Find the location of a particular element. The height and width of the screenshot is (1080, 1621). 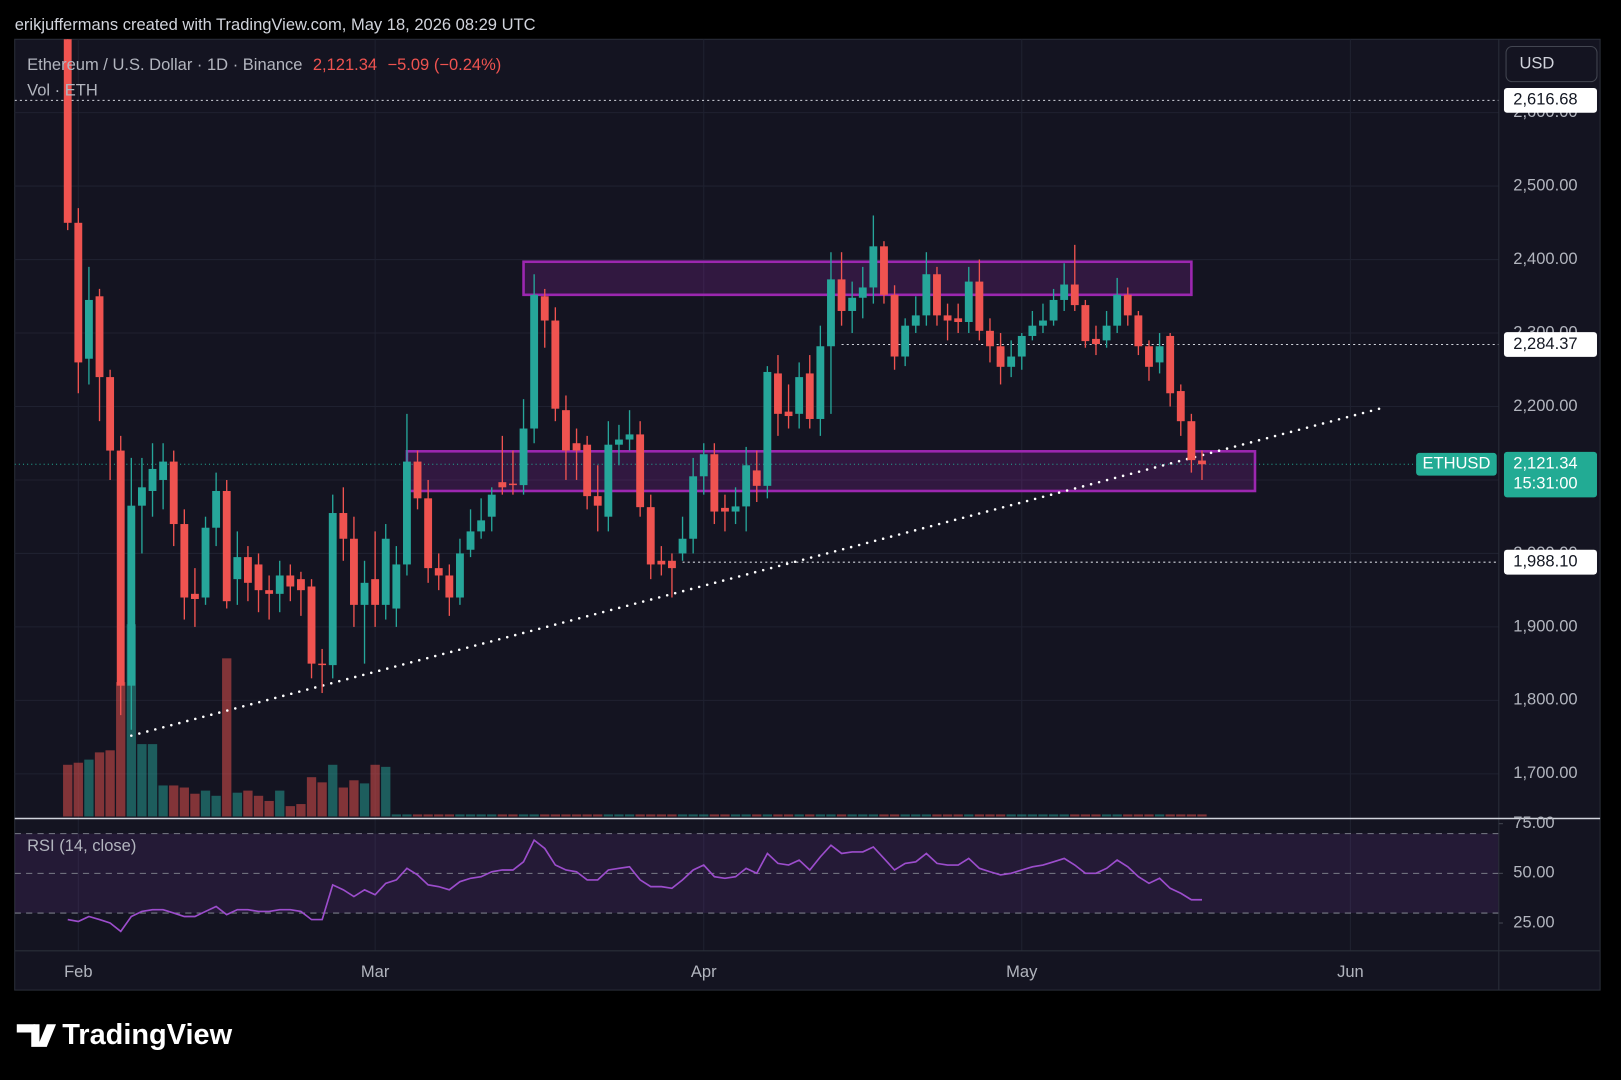

current-price-name-box is located at coordinates (1456, 464).